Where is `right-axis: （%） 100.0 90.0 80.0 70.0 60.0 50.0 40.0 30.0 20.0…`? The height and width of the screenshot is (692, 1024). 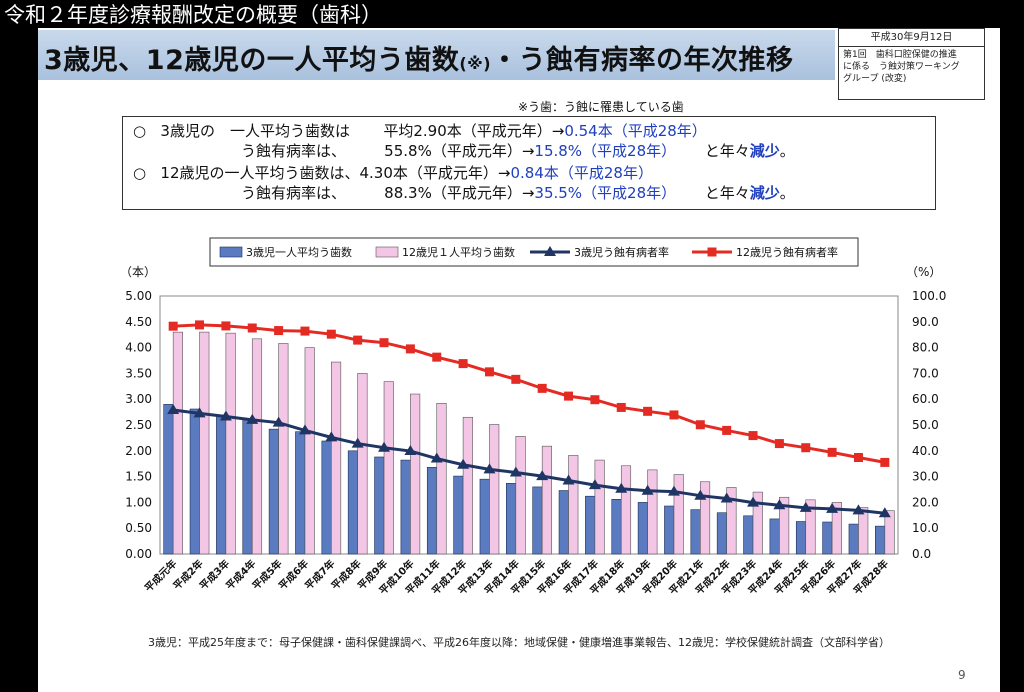
right-axis: （%） 100.0 90.0 80.0 70.0 60.0 50.0 40.0 30.0 20.0… is located at coordinates (926, 413).